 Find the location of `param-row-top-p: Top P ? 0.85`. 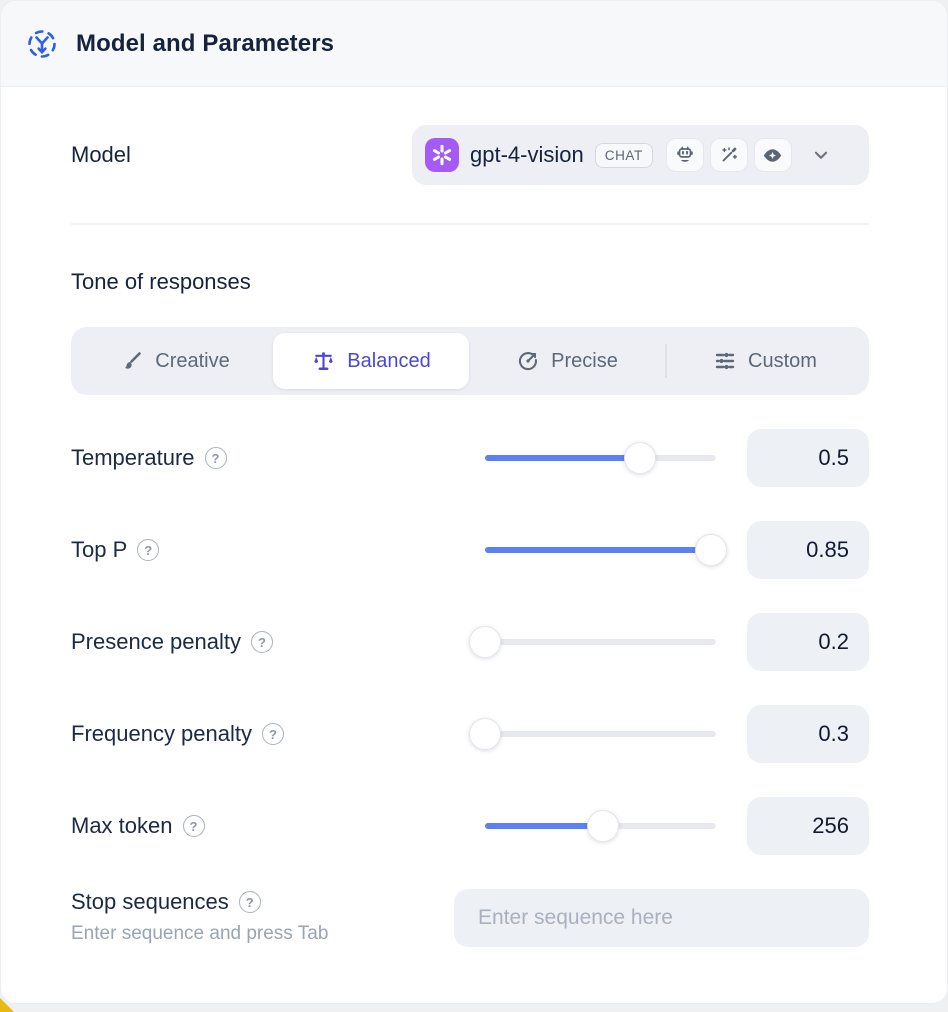

param-row-top-p: Top P ? 0.85 is located at coordinates (470, 550).